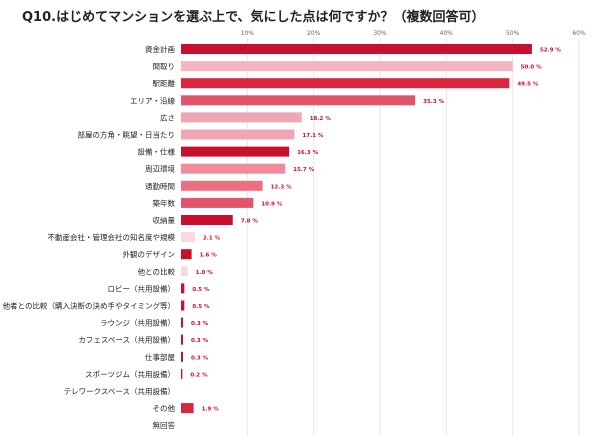 The width and height of the screenshot is (600, 441). What do you see at coordinates (303, 170) in the screenshot?
I see `value-label: 15.7 %` at bounding box center [303, 170].